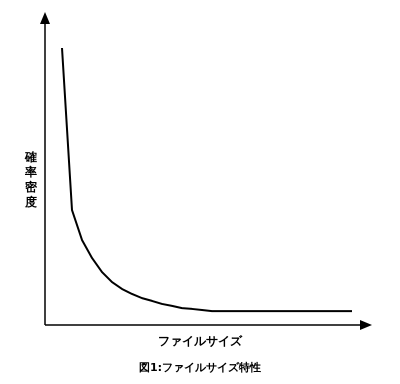 Image resolution: width=400 pixels, height=384 pixels. What do you see at coordinates (200, 341) in the screenshot?
I see `x-axis-title: ファイルサイズ` at bounding box center [200, 341].